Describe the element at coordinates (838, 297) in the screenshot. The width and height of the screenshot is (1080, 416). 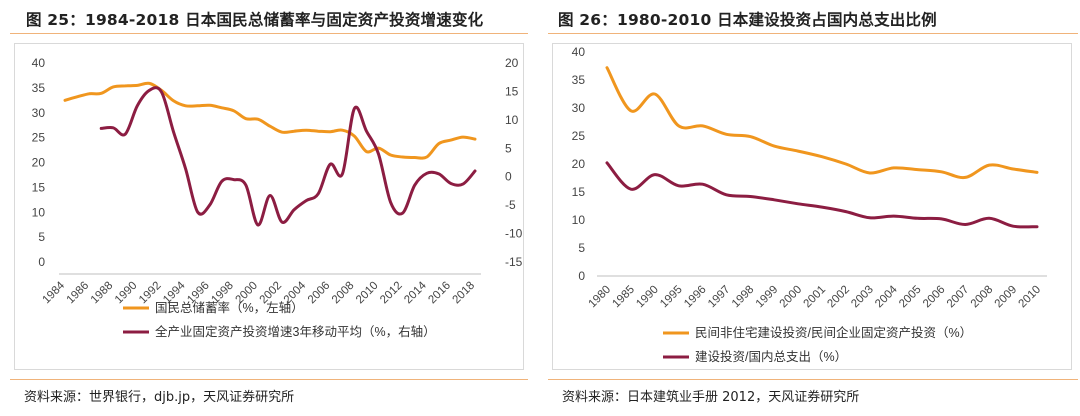
I see `x-tick-label: 2002` at that location.